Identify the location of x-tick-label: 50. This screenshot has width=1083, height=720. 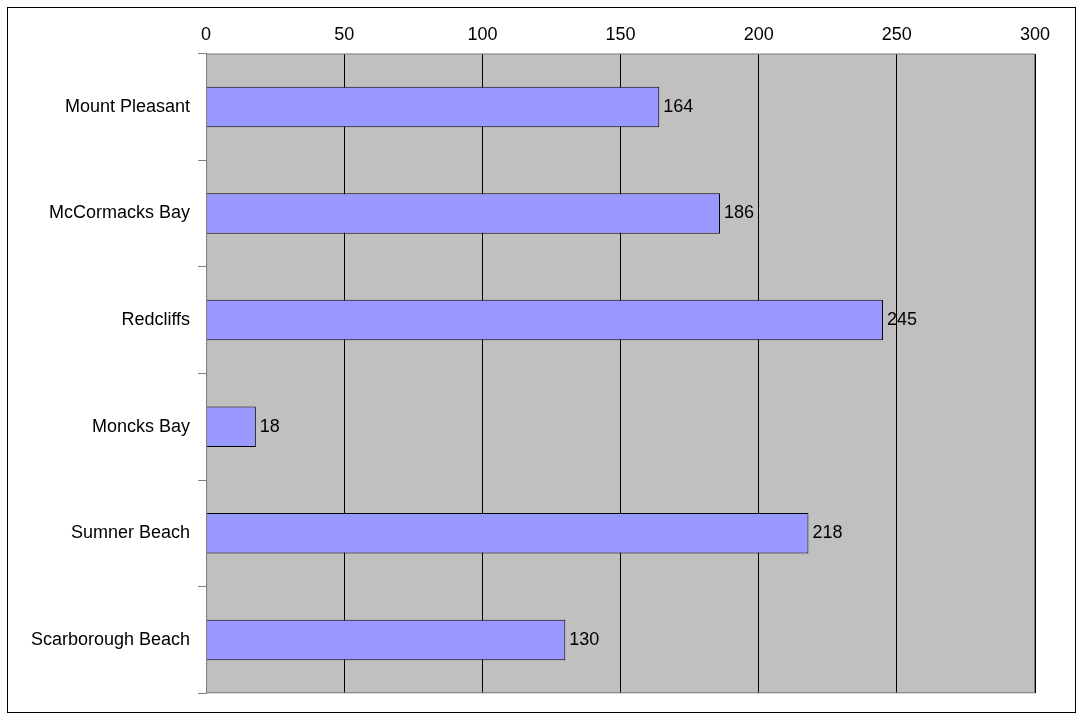
(344, 33).